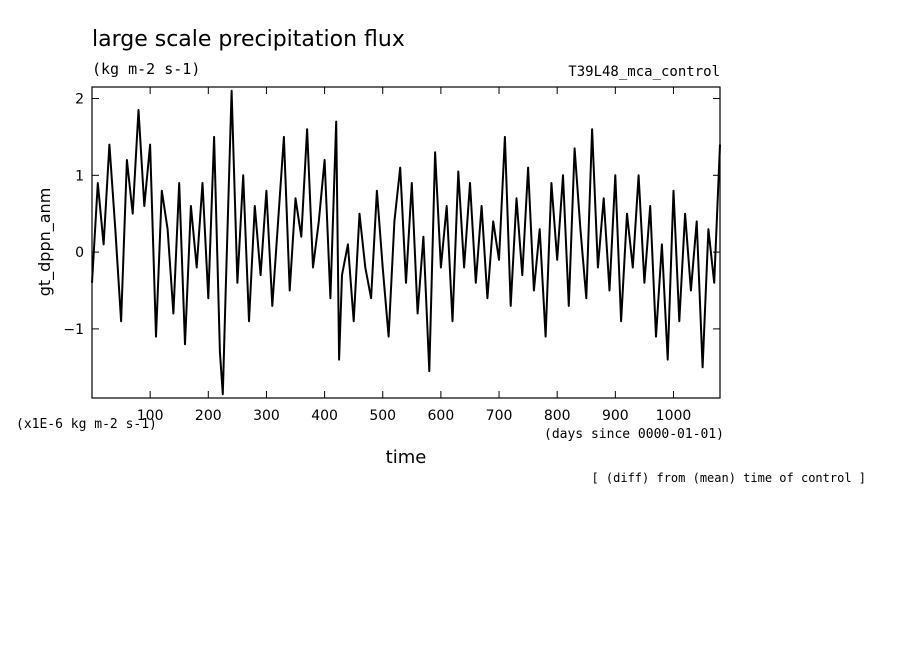 This screenshot has width=904, height=654. What do you see at coordinates (86, 424) in the screenshot?
I see `y-unit-note: (x1E-6 kg m-2 s-1)` at bounding box center [86, 424].